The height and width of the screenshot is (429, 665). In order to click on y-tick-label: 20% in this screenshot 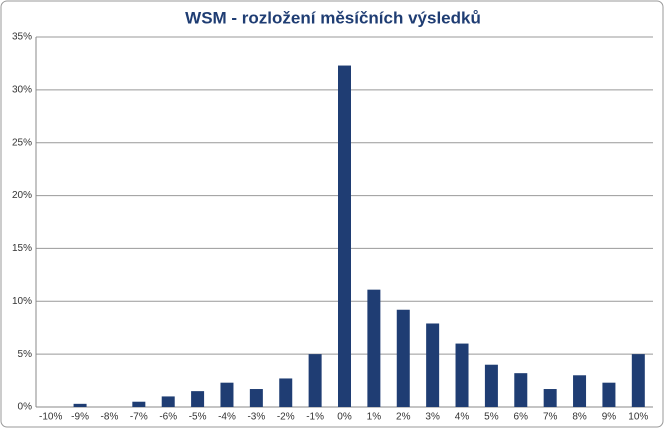, I will do `click(22, 195)`.